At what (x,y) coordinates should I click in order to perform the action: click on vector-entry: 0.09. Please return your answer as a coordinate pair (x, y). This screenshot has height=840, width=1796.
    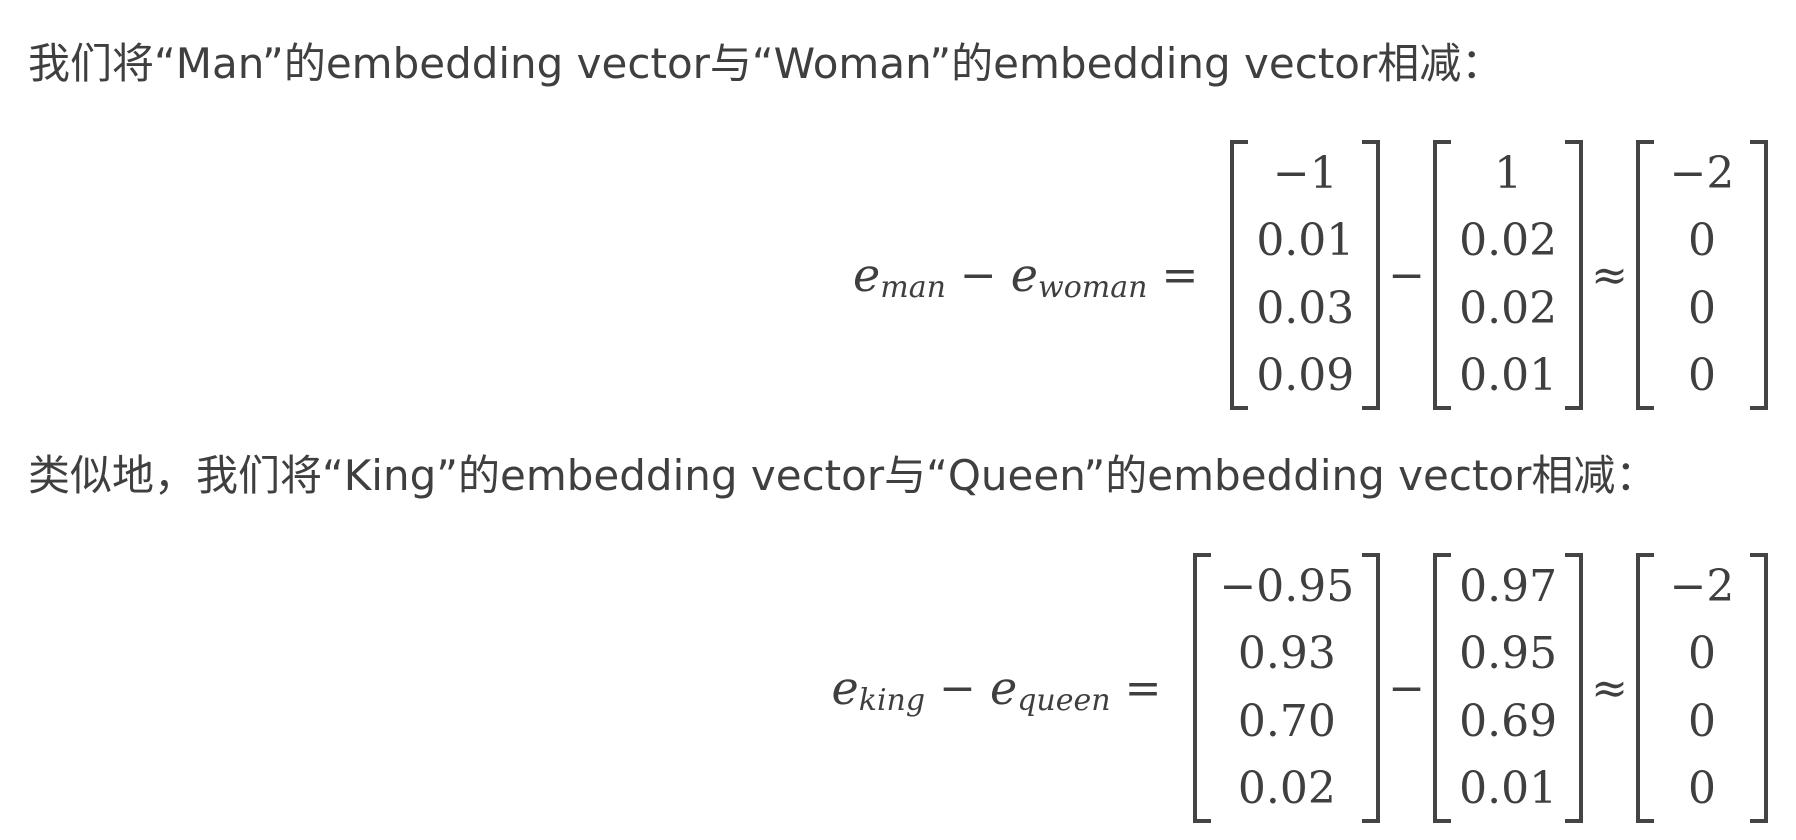
    Looking at the image, I should click on (1305, 376).